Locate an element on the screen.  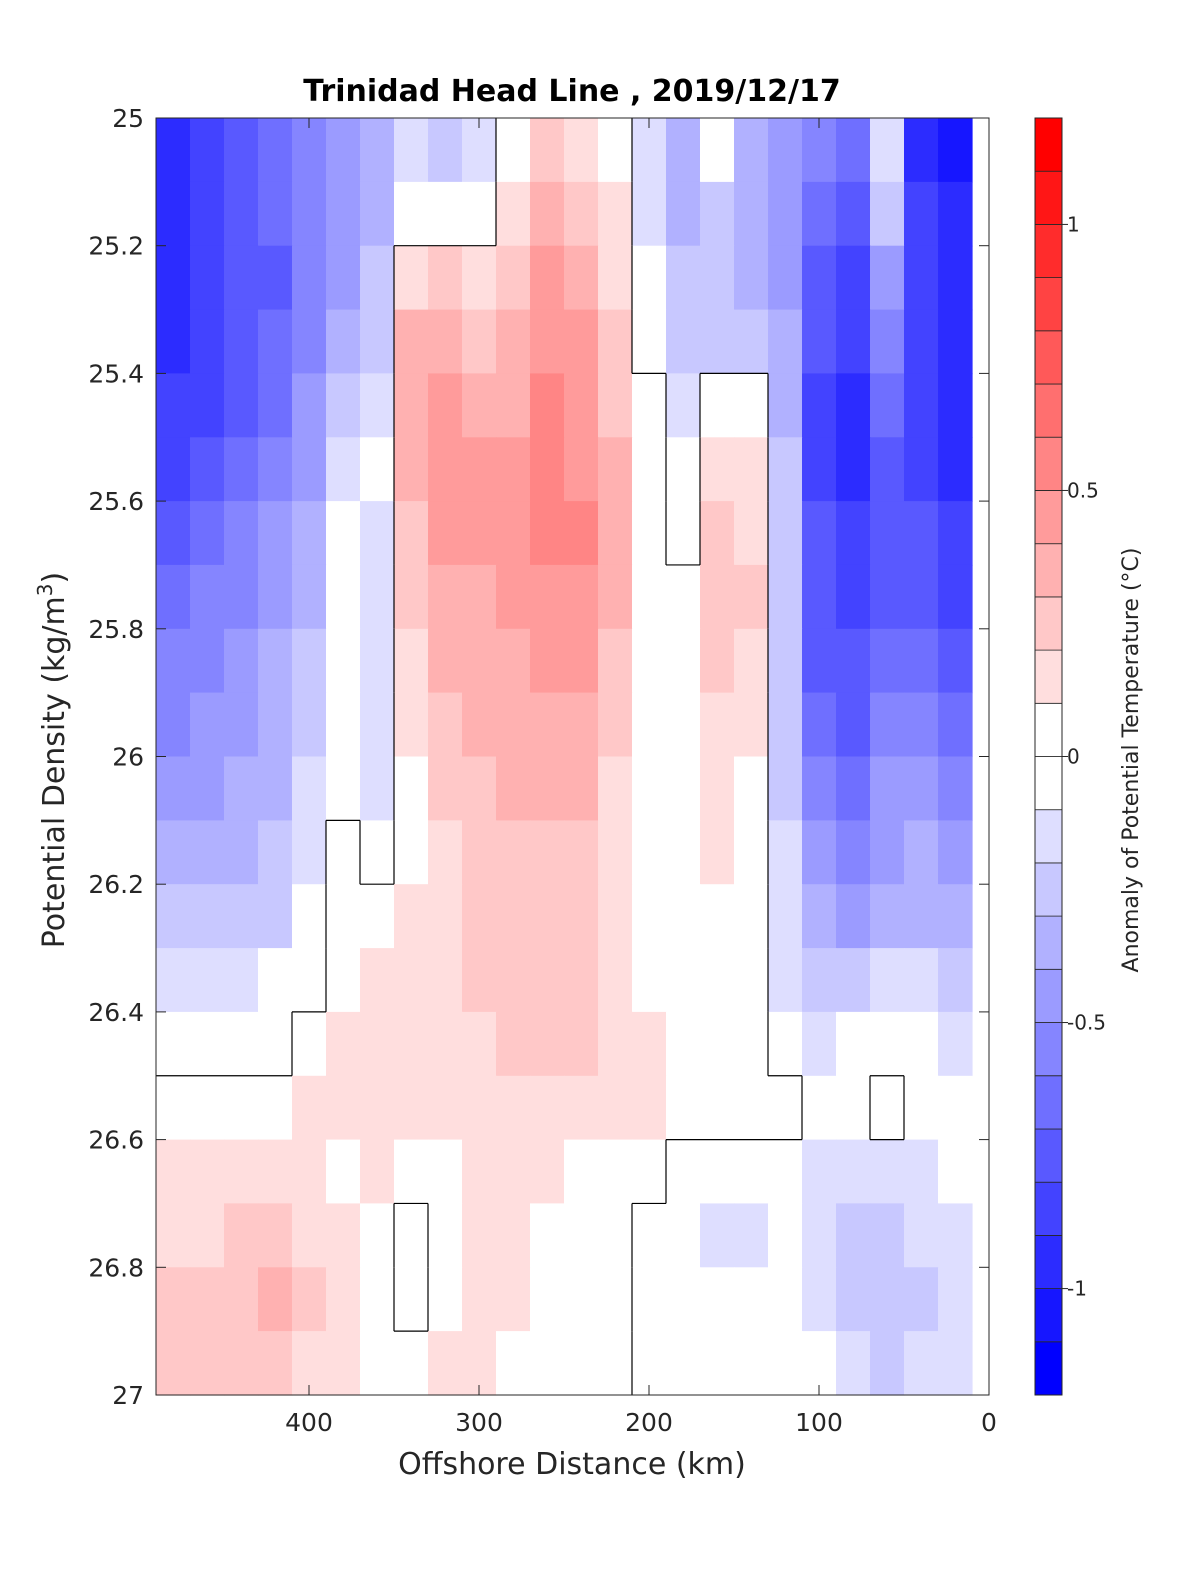
y-tick-label: 25.8 is located at coordinates (116, 629).